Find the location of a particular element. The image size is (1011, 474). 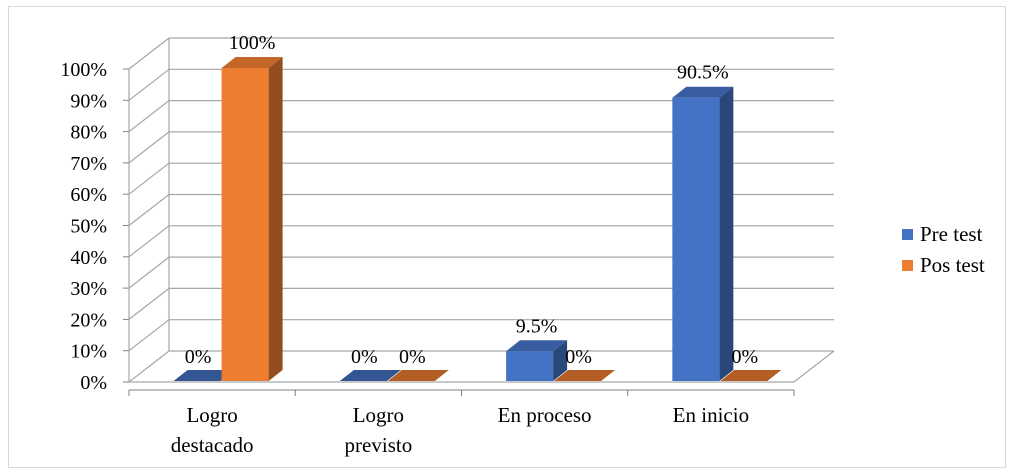

x-category-label: destacado is located at coordinates (212, 445).